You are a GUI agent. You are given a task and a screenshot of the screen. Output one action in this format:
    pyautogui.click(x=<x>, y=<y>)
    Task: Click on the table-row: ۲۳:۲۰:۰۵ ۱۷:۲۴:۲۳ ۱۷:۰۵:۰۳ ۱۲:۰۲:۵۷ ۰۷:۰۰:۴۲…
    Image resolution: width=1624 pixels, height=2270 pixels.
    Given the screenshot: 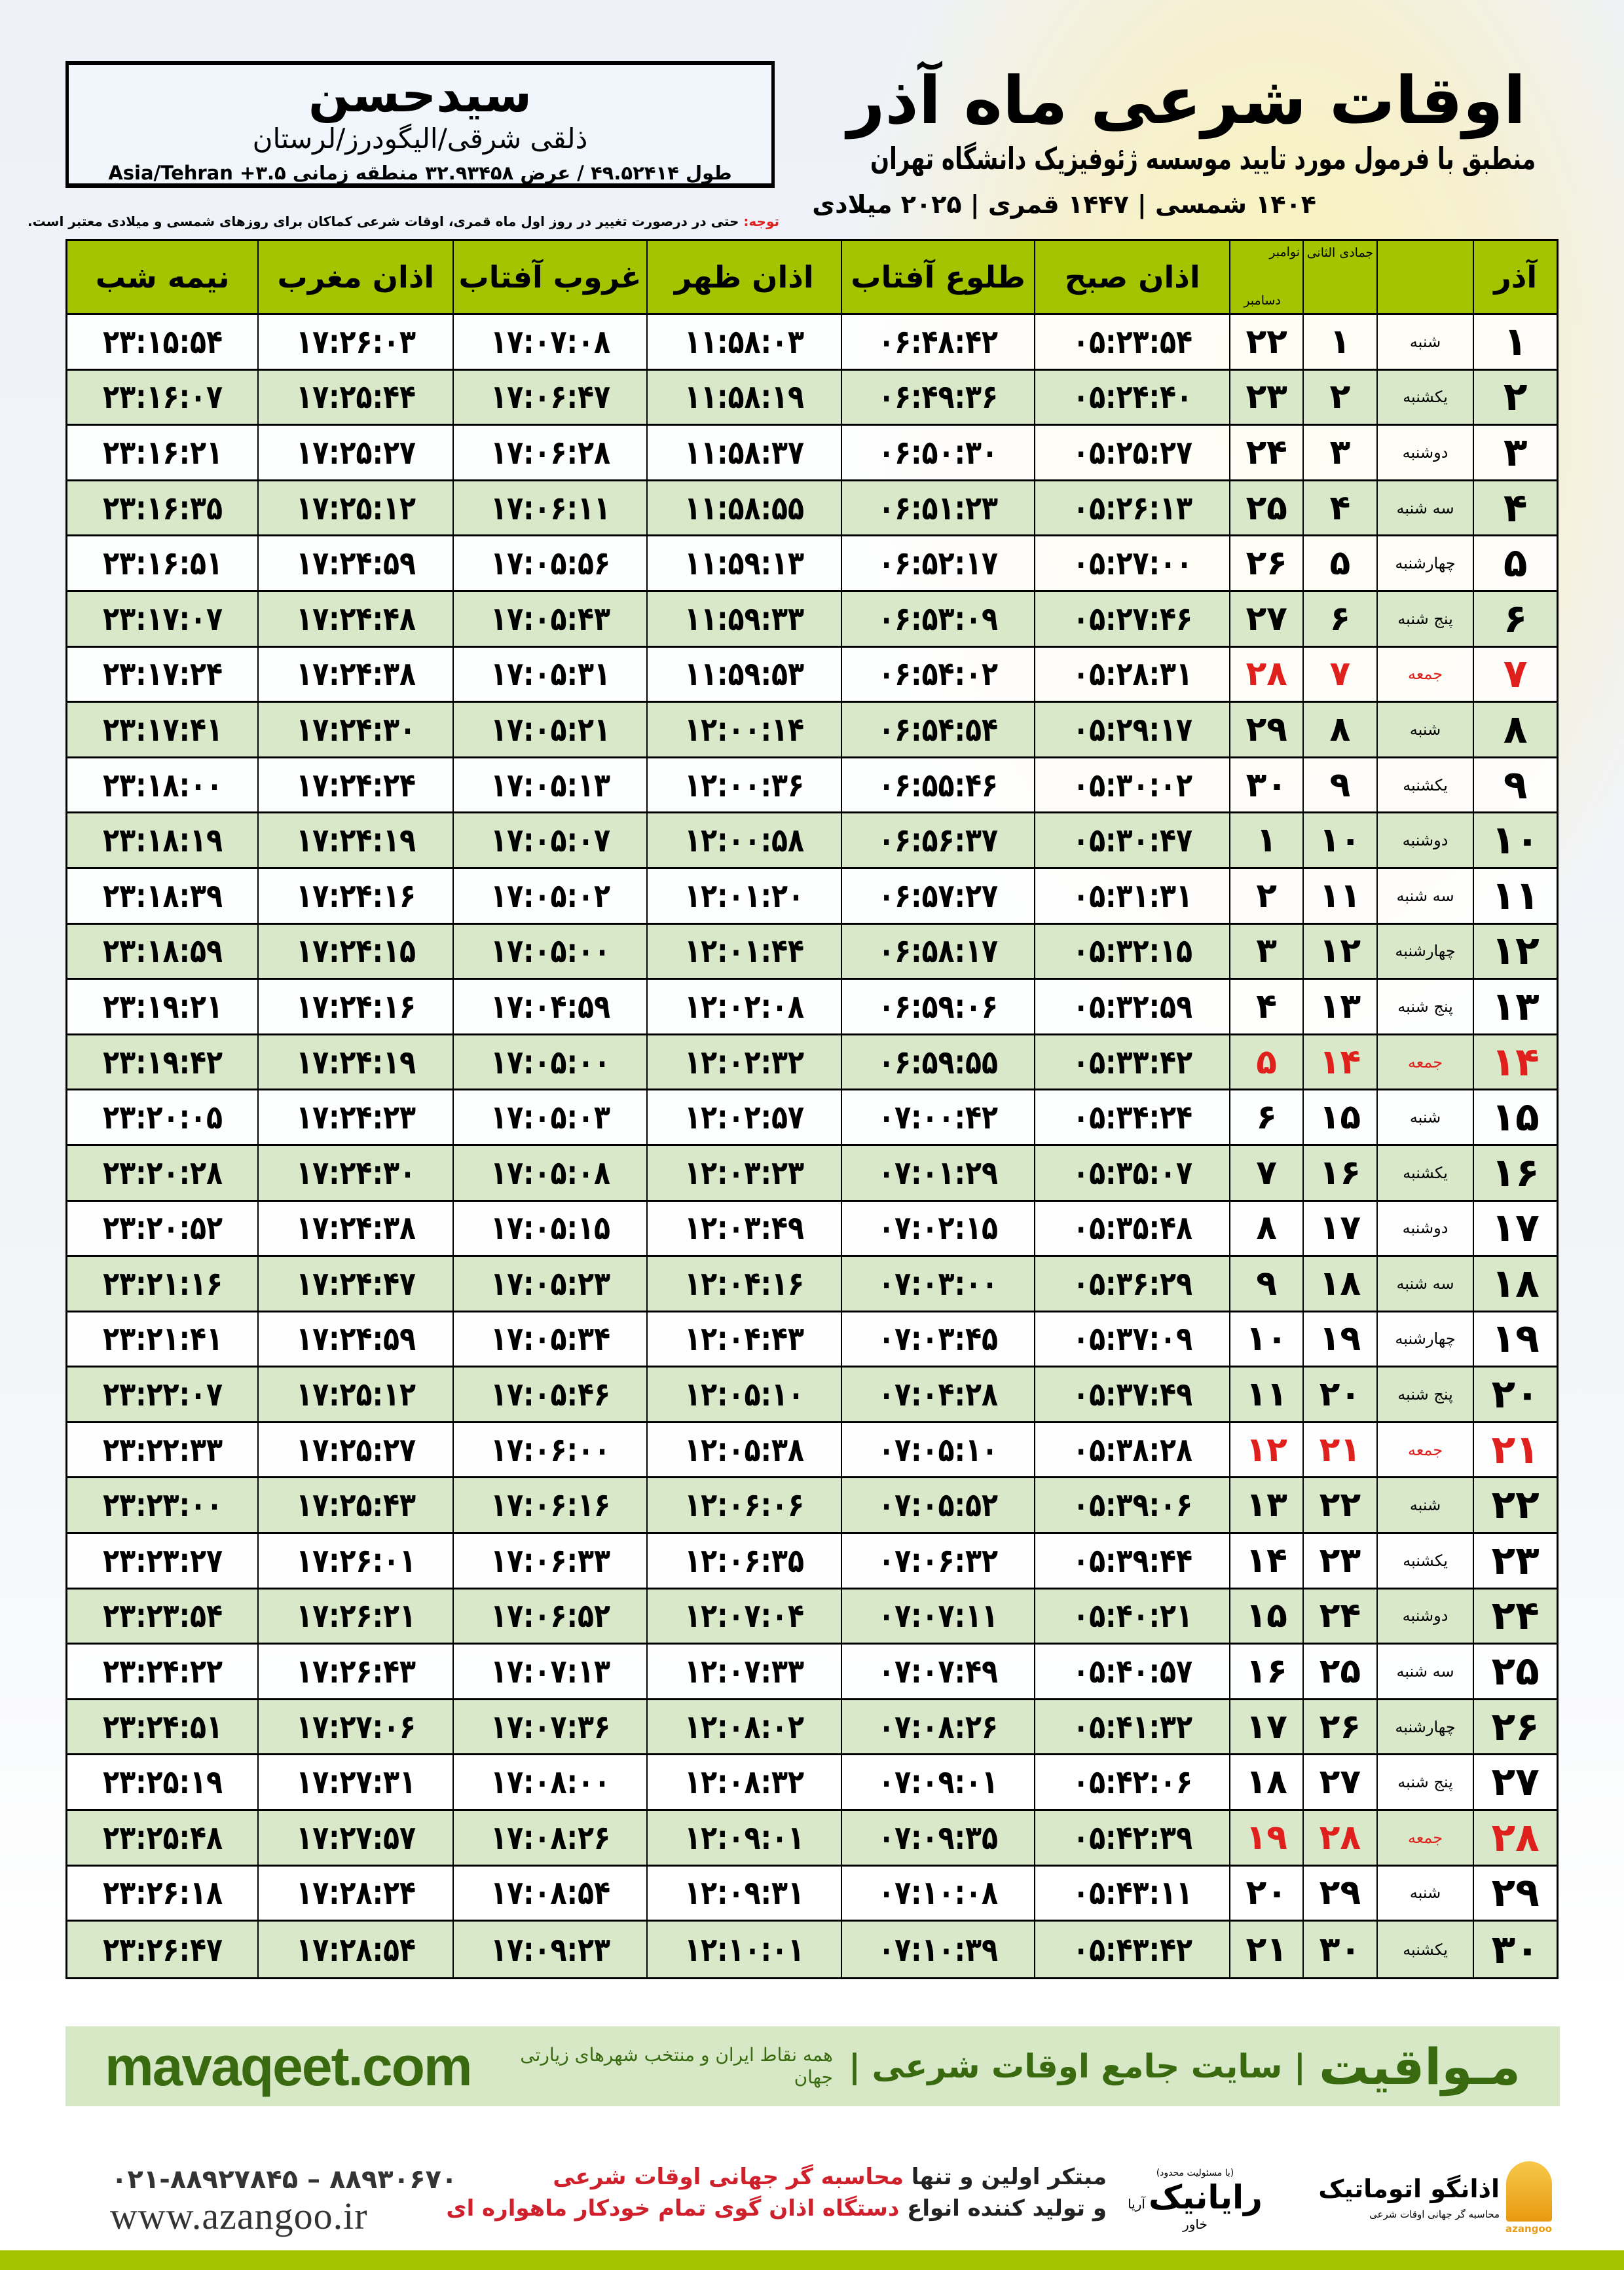 What is the action you would take?
    pyautogui.click(x=812, y=1118)
    